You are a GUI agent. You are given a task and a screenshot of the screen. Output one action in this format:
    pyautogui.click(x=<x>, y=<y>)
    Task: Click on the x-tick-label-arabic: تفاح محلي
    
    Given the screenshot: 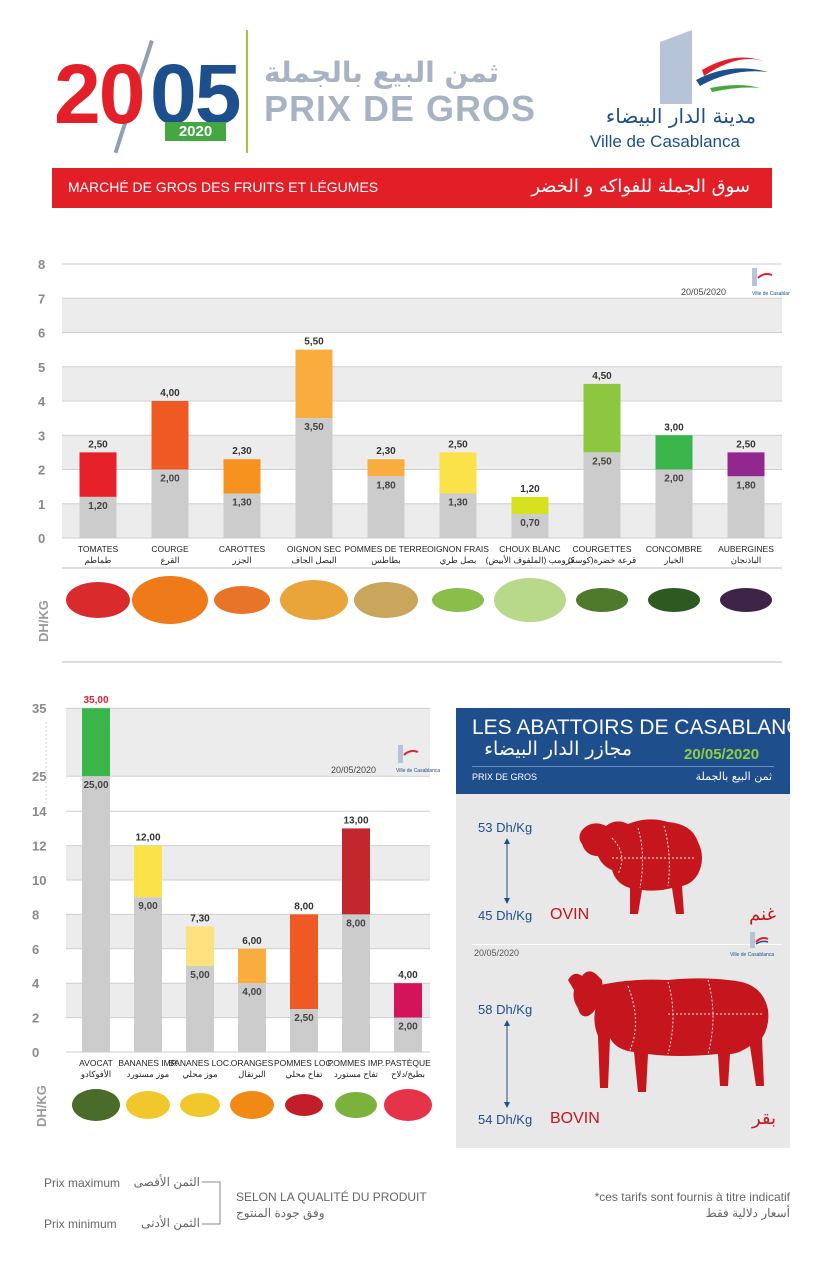 What is the action you would take?
    pyautogui.click(x=304, y=1074)
    